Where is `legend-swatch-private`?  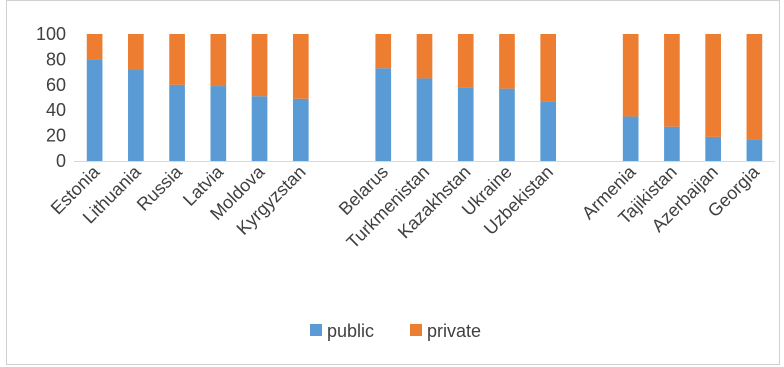
legend-swatch-private is located at coordinates (416, 330).